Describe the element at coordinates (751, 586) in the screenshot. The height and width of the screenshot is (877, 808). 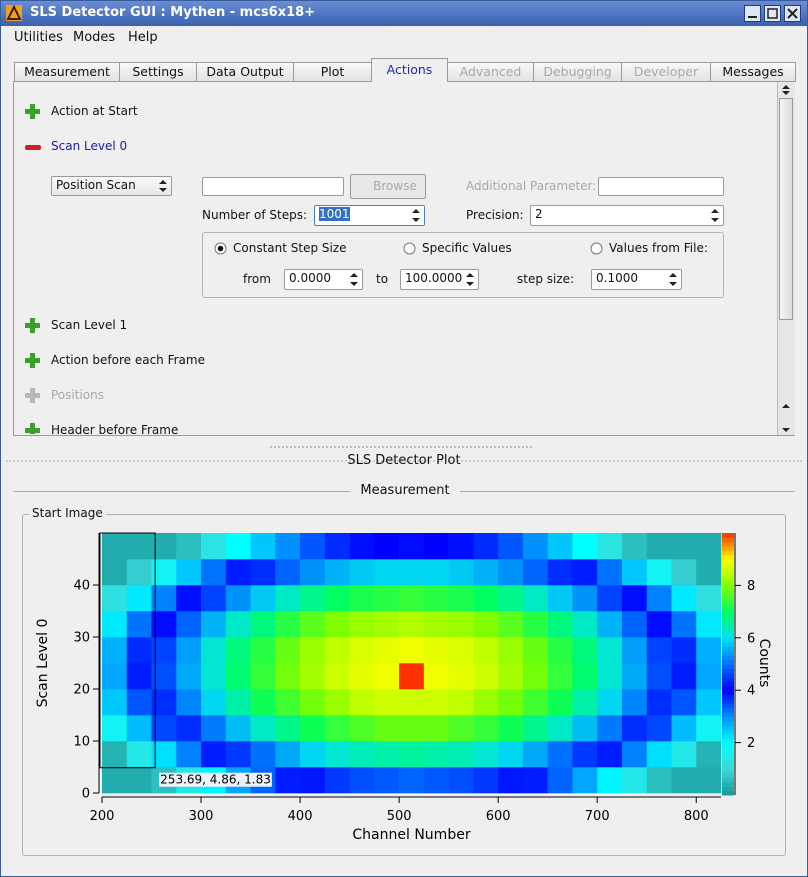
I see `colorbar-tick-label: 8` at that location.